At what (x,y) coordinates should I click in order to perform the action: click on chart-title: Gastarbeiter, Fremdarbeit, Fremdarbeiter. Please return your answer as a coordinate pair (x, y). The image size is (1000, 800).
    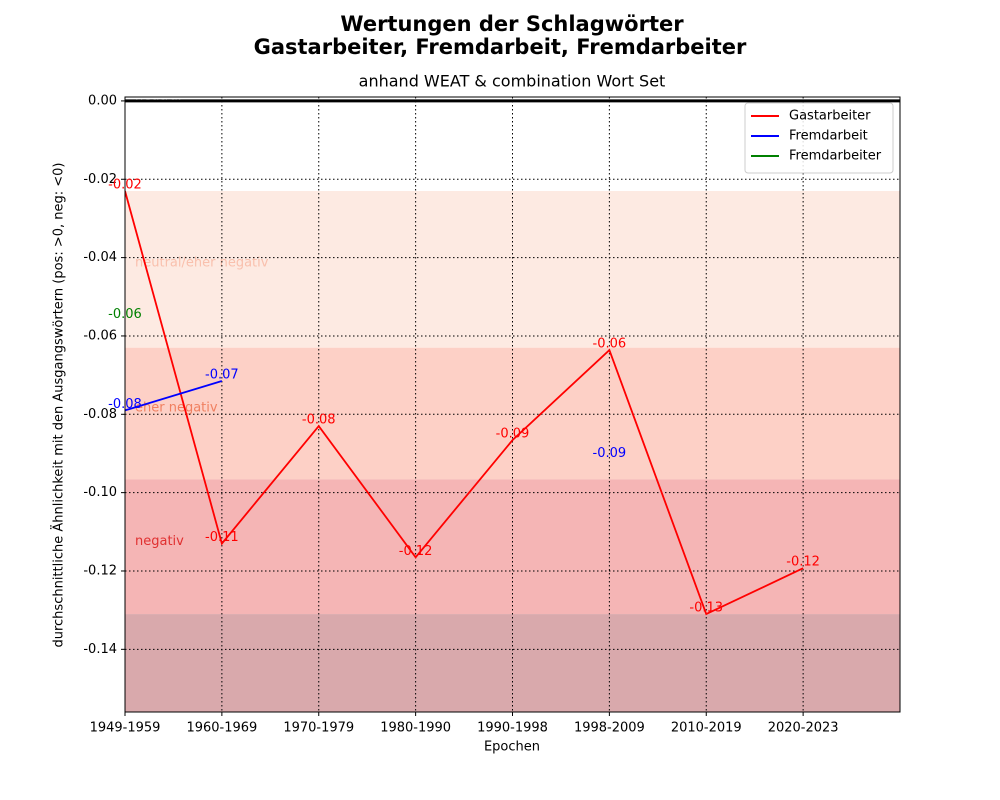
    Looking at the image, I should click on (500, 47).